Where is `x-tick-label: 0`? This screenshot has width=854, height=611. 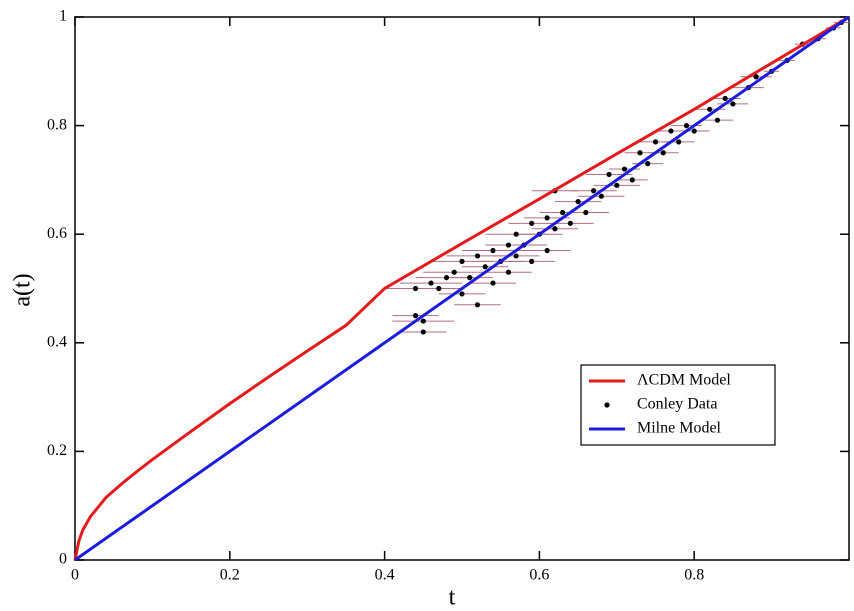 x-tick-label: 0 is located at coordinates (75, 575).